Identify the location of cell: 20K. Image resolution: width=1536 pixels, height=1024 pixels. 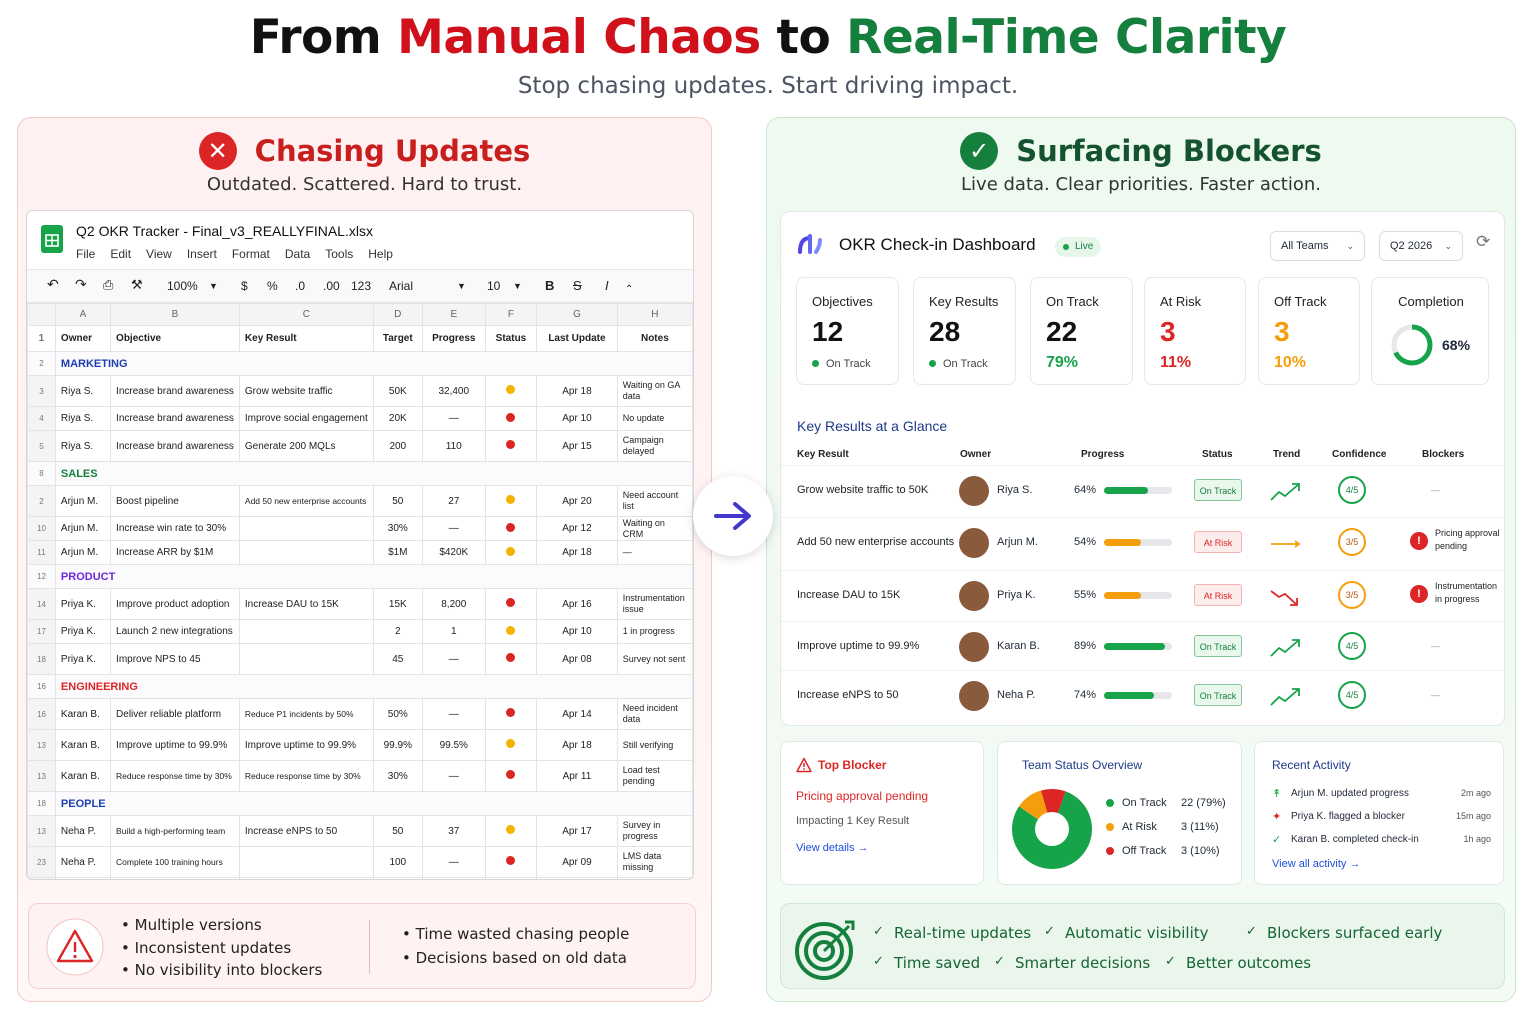
(397, 418).